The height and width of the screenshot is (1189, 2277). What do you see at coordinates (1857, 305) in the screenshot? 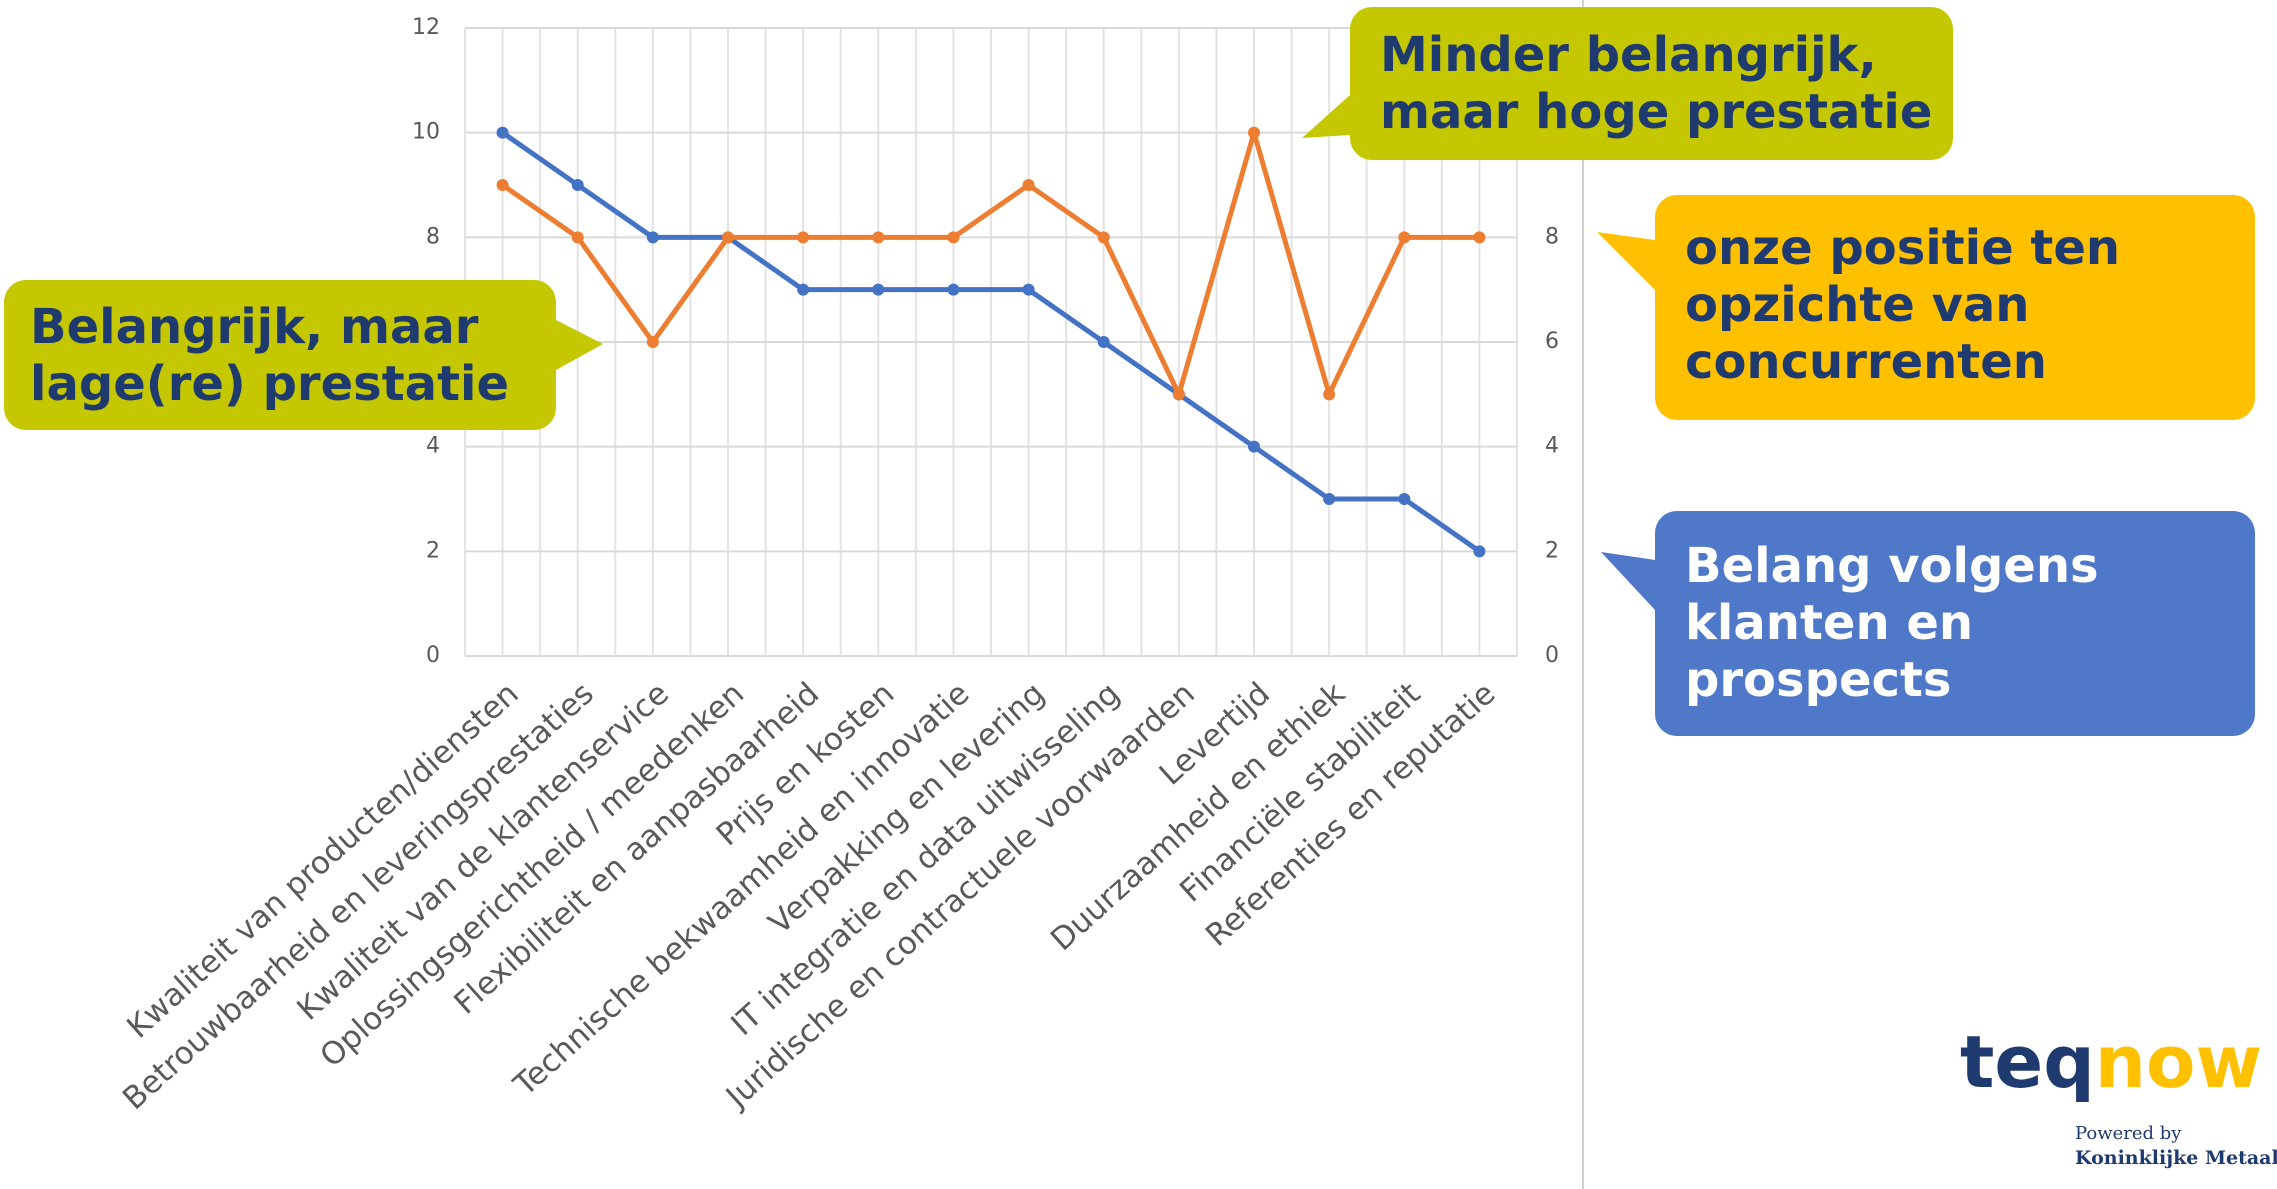
I see `callout-text: opzichte van` at bounding box center [1857, 305].